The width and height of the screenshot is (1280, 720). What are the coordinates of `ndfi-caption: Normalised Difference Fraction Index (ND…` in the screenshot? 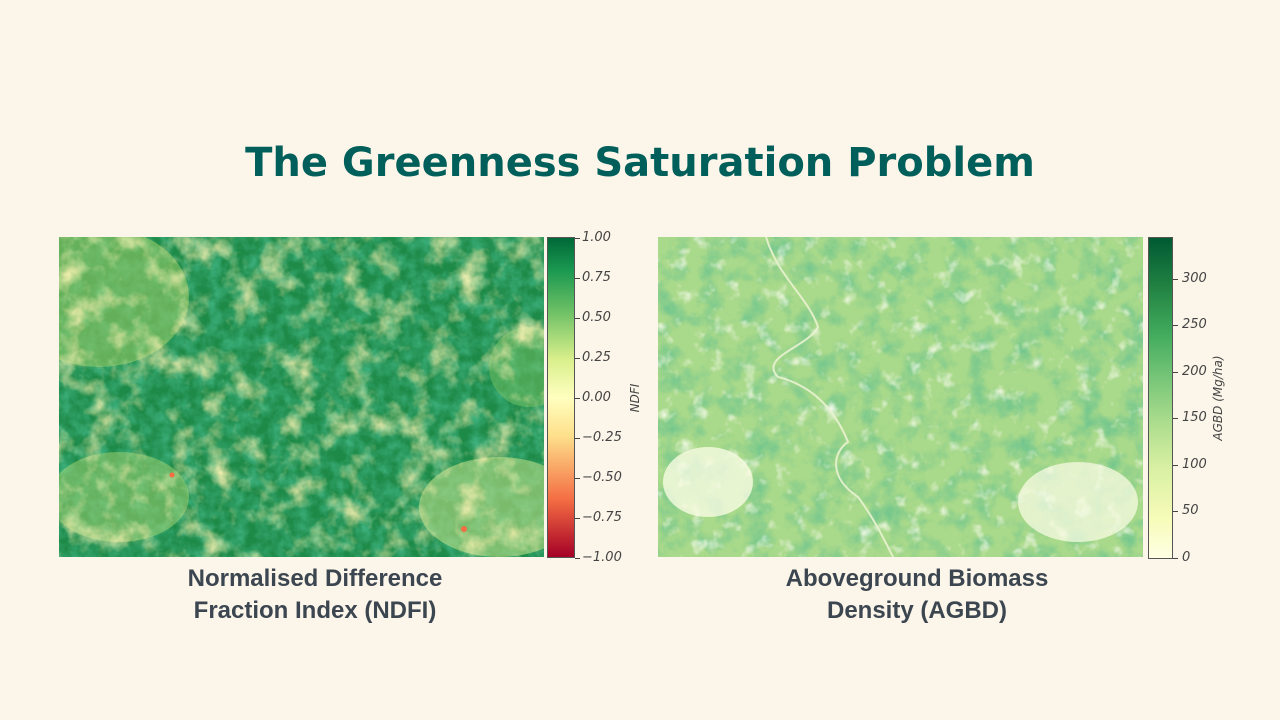 It's located at (315, 595).